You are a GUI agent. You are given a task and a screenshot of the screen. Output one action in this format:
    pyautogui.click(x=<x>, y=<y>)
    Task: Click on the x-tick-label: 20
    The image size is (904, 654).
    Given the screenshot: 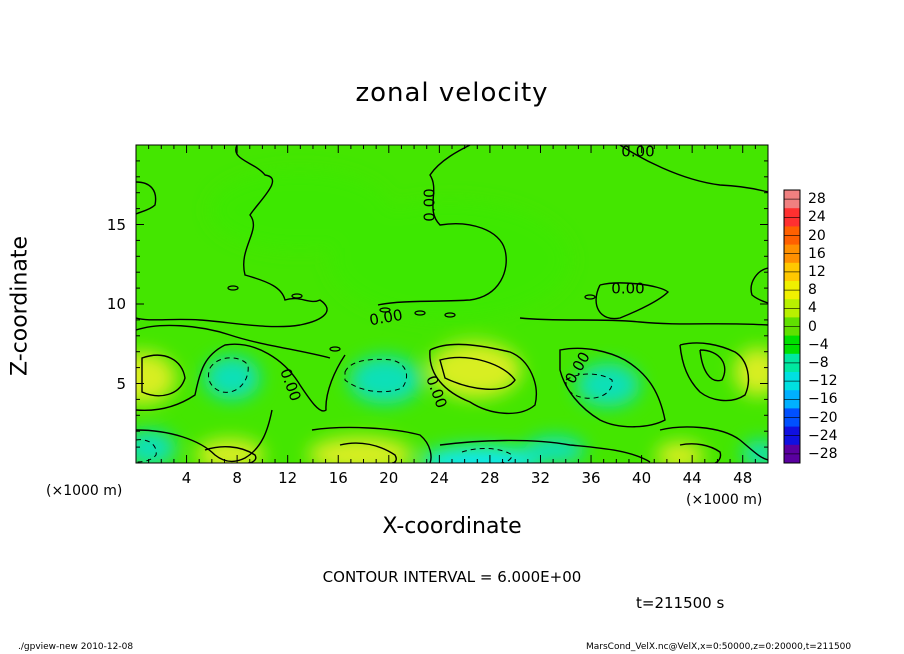 What is the action you would take?
    pyautogui.click(x=389, y=478)
    